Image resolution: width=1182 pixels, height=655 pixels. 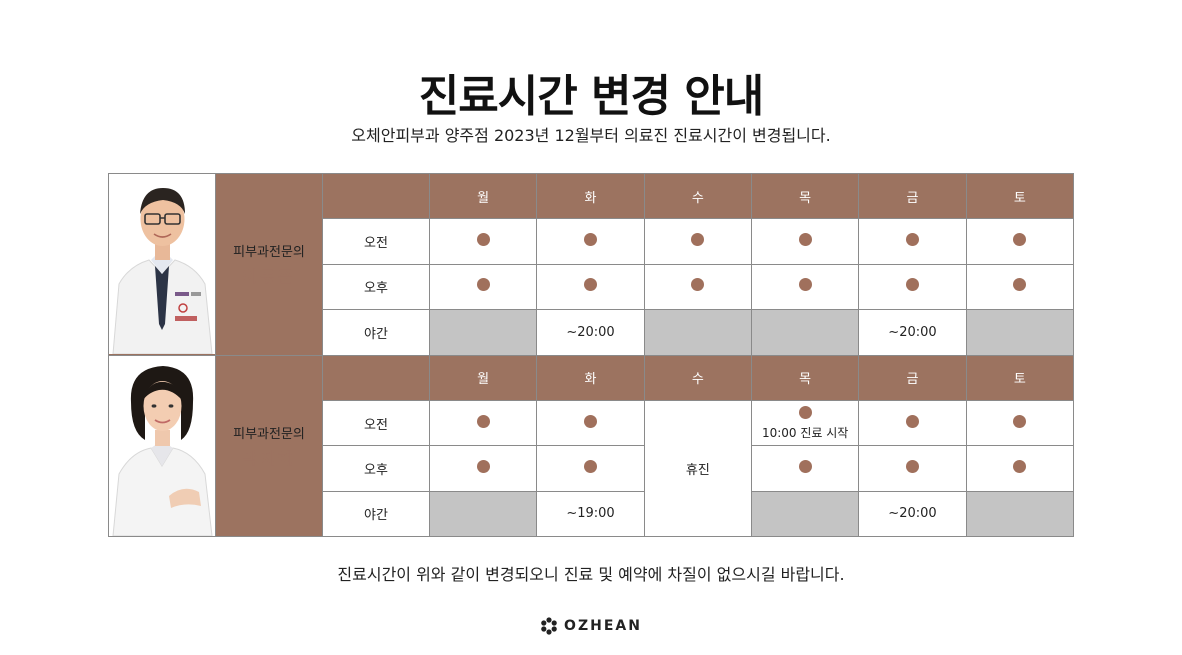 What do you see at coordinates (269, 277) in the screenshot?
I see `doctor-name: 이동준` at bounding box center [269, 277].